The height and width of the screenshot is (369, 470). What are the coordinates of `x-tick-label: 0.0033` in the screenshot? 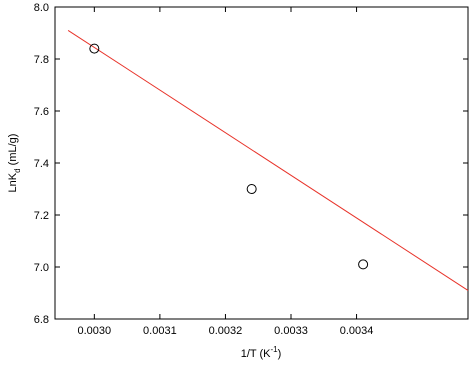 It's located at (291, 331).